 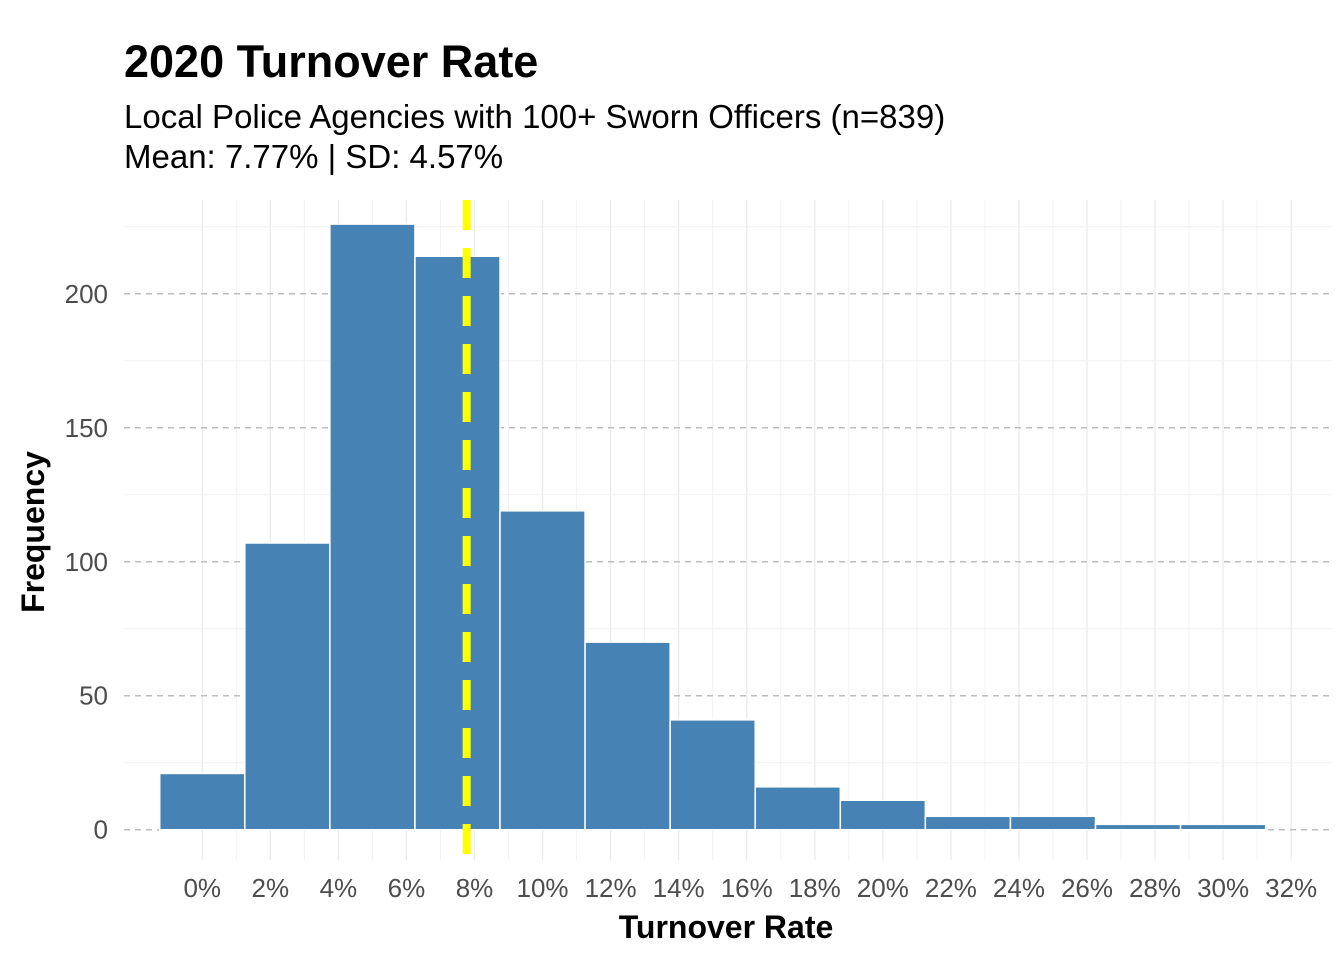 I want to click on x-axis-title: Turnover Rate, so click(x=726, y=927).